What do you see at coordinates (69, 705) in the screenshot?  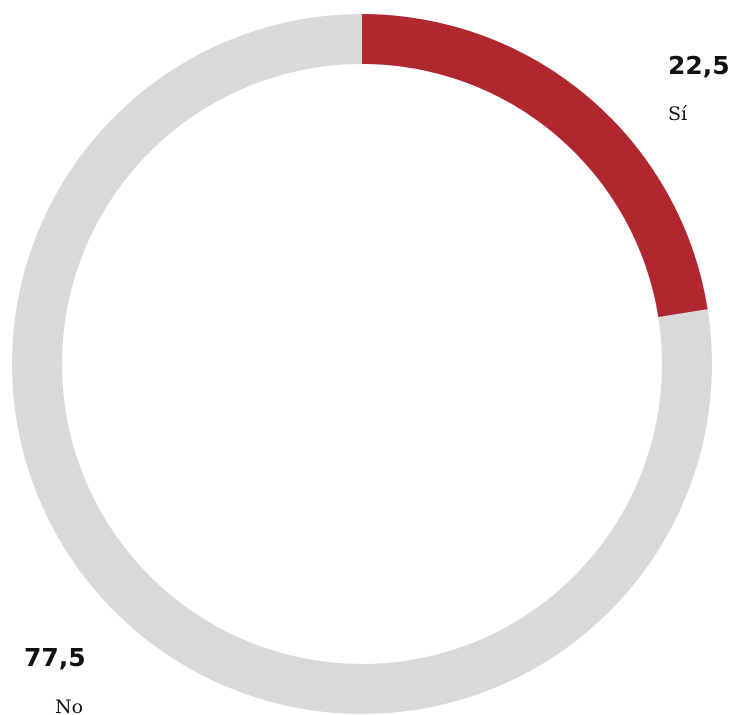 I see `category-label: No` at bounding box center [69, 705].